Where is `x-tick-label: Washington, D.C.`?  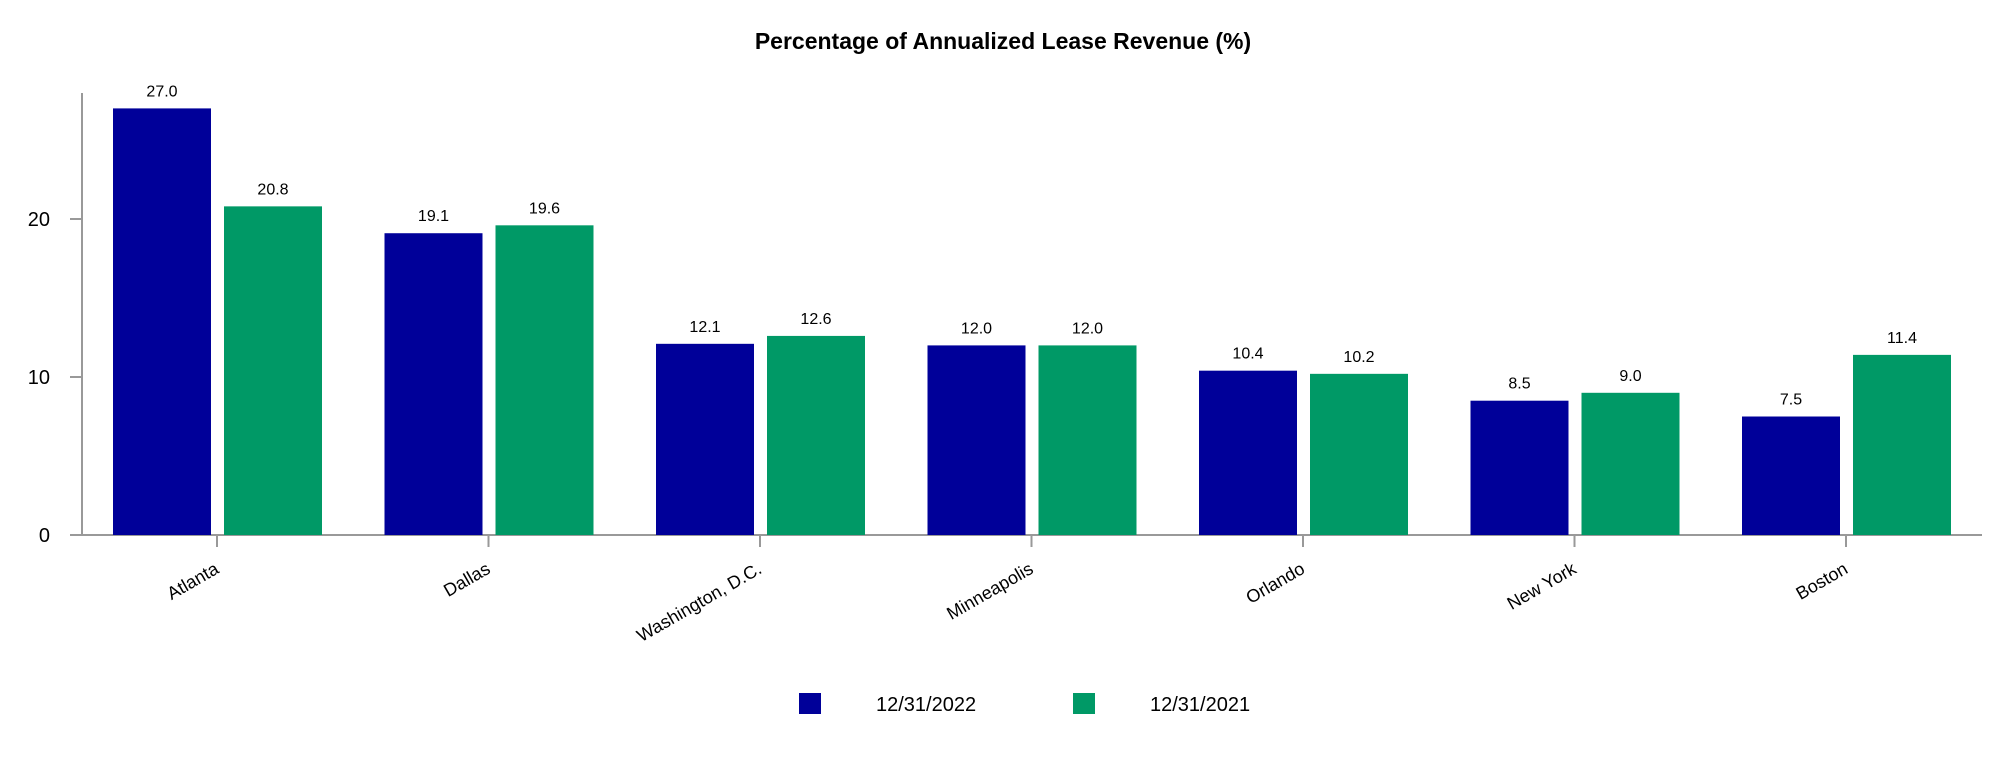 x-tick-label: Washington, D.C. is located at coordinates (699, 602).